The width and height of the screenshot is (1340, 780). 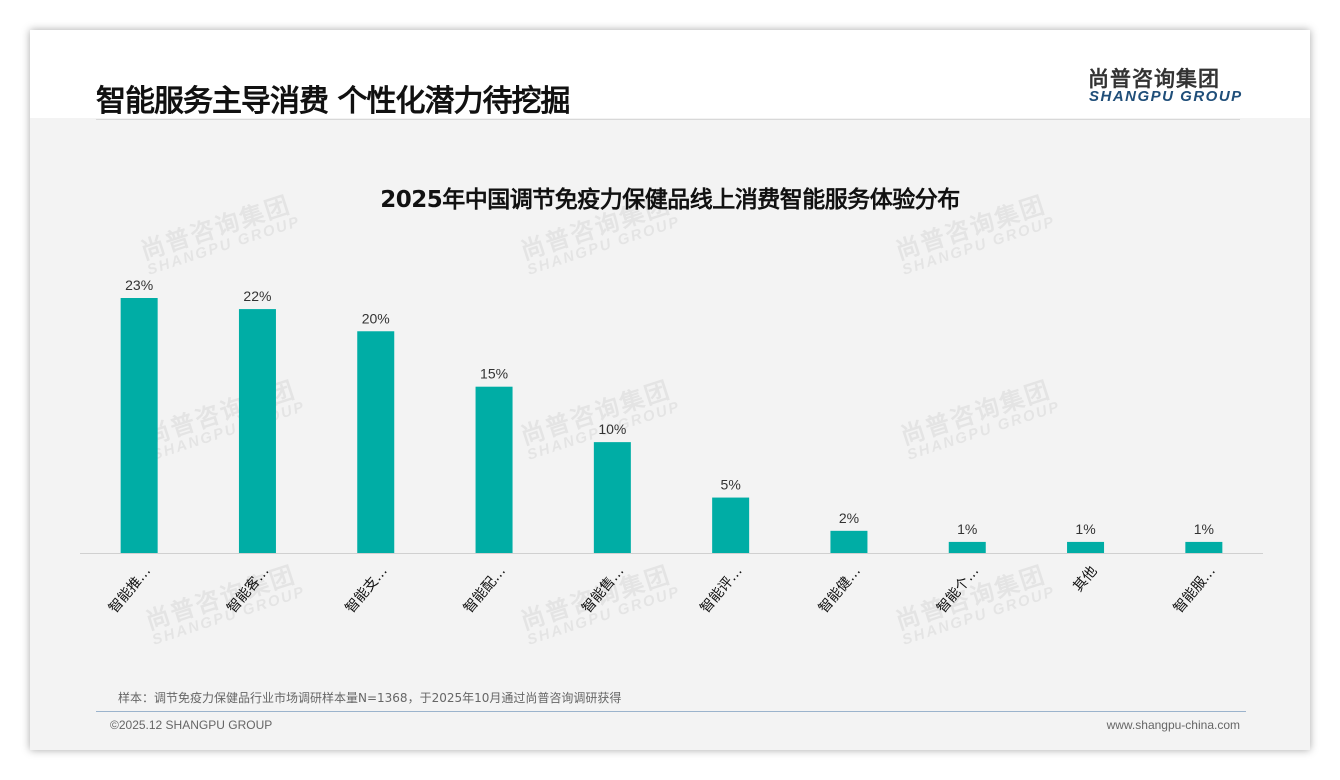 What do you see at coordinates (1154, 79) in the screenshot?
I see `logo-cn: 尚普咨询集团` at bounding box center [1154, 79].